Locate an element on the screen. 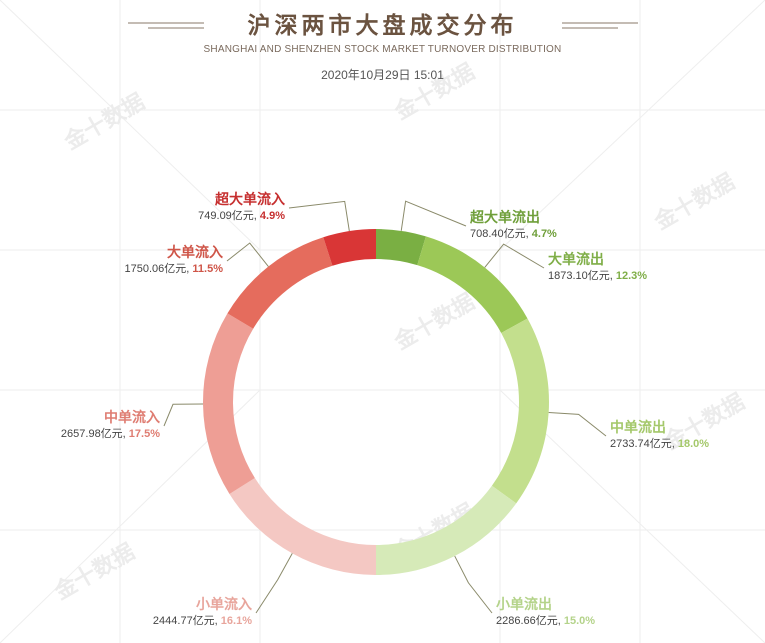 This screenshot has width=765, height=643. slice-amount: 2657.98亿元, is located at coordinates (94, 434).